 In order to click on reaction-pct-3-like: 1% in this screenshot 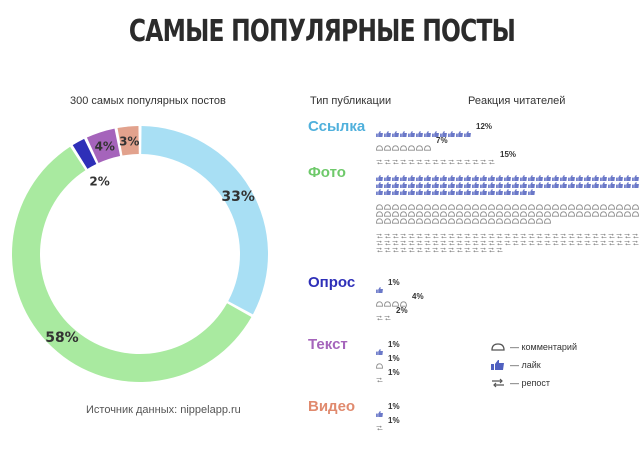, I will do `click(394, 344)`.